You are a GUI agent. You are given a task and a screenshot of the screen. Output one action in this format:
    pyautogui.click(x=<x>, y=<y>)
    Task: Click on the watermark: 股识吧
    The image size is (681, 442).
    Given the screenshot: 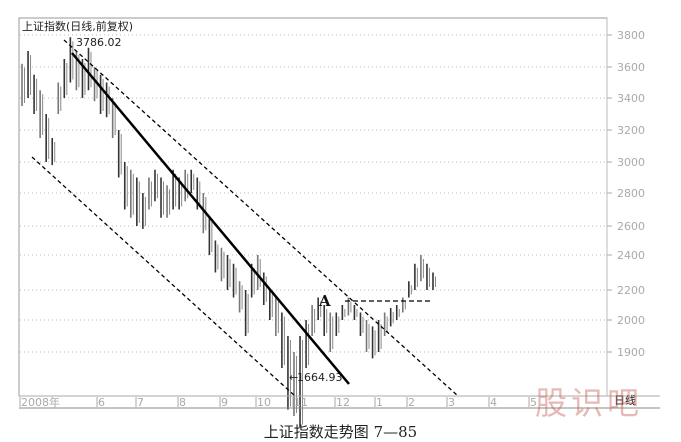 What is the action you would take?
    pyautogui.click(x=589, y=403)
    